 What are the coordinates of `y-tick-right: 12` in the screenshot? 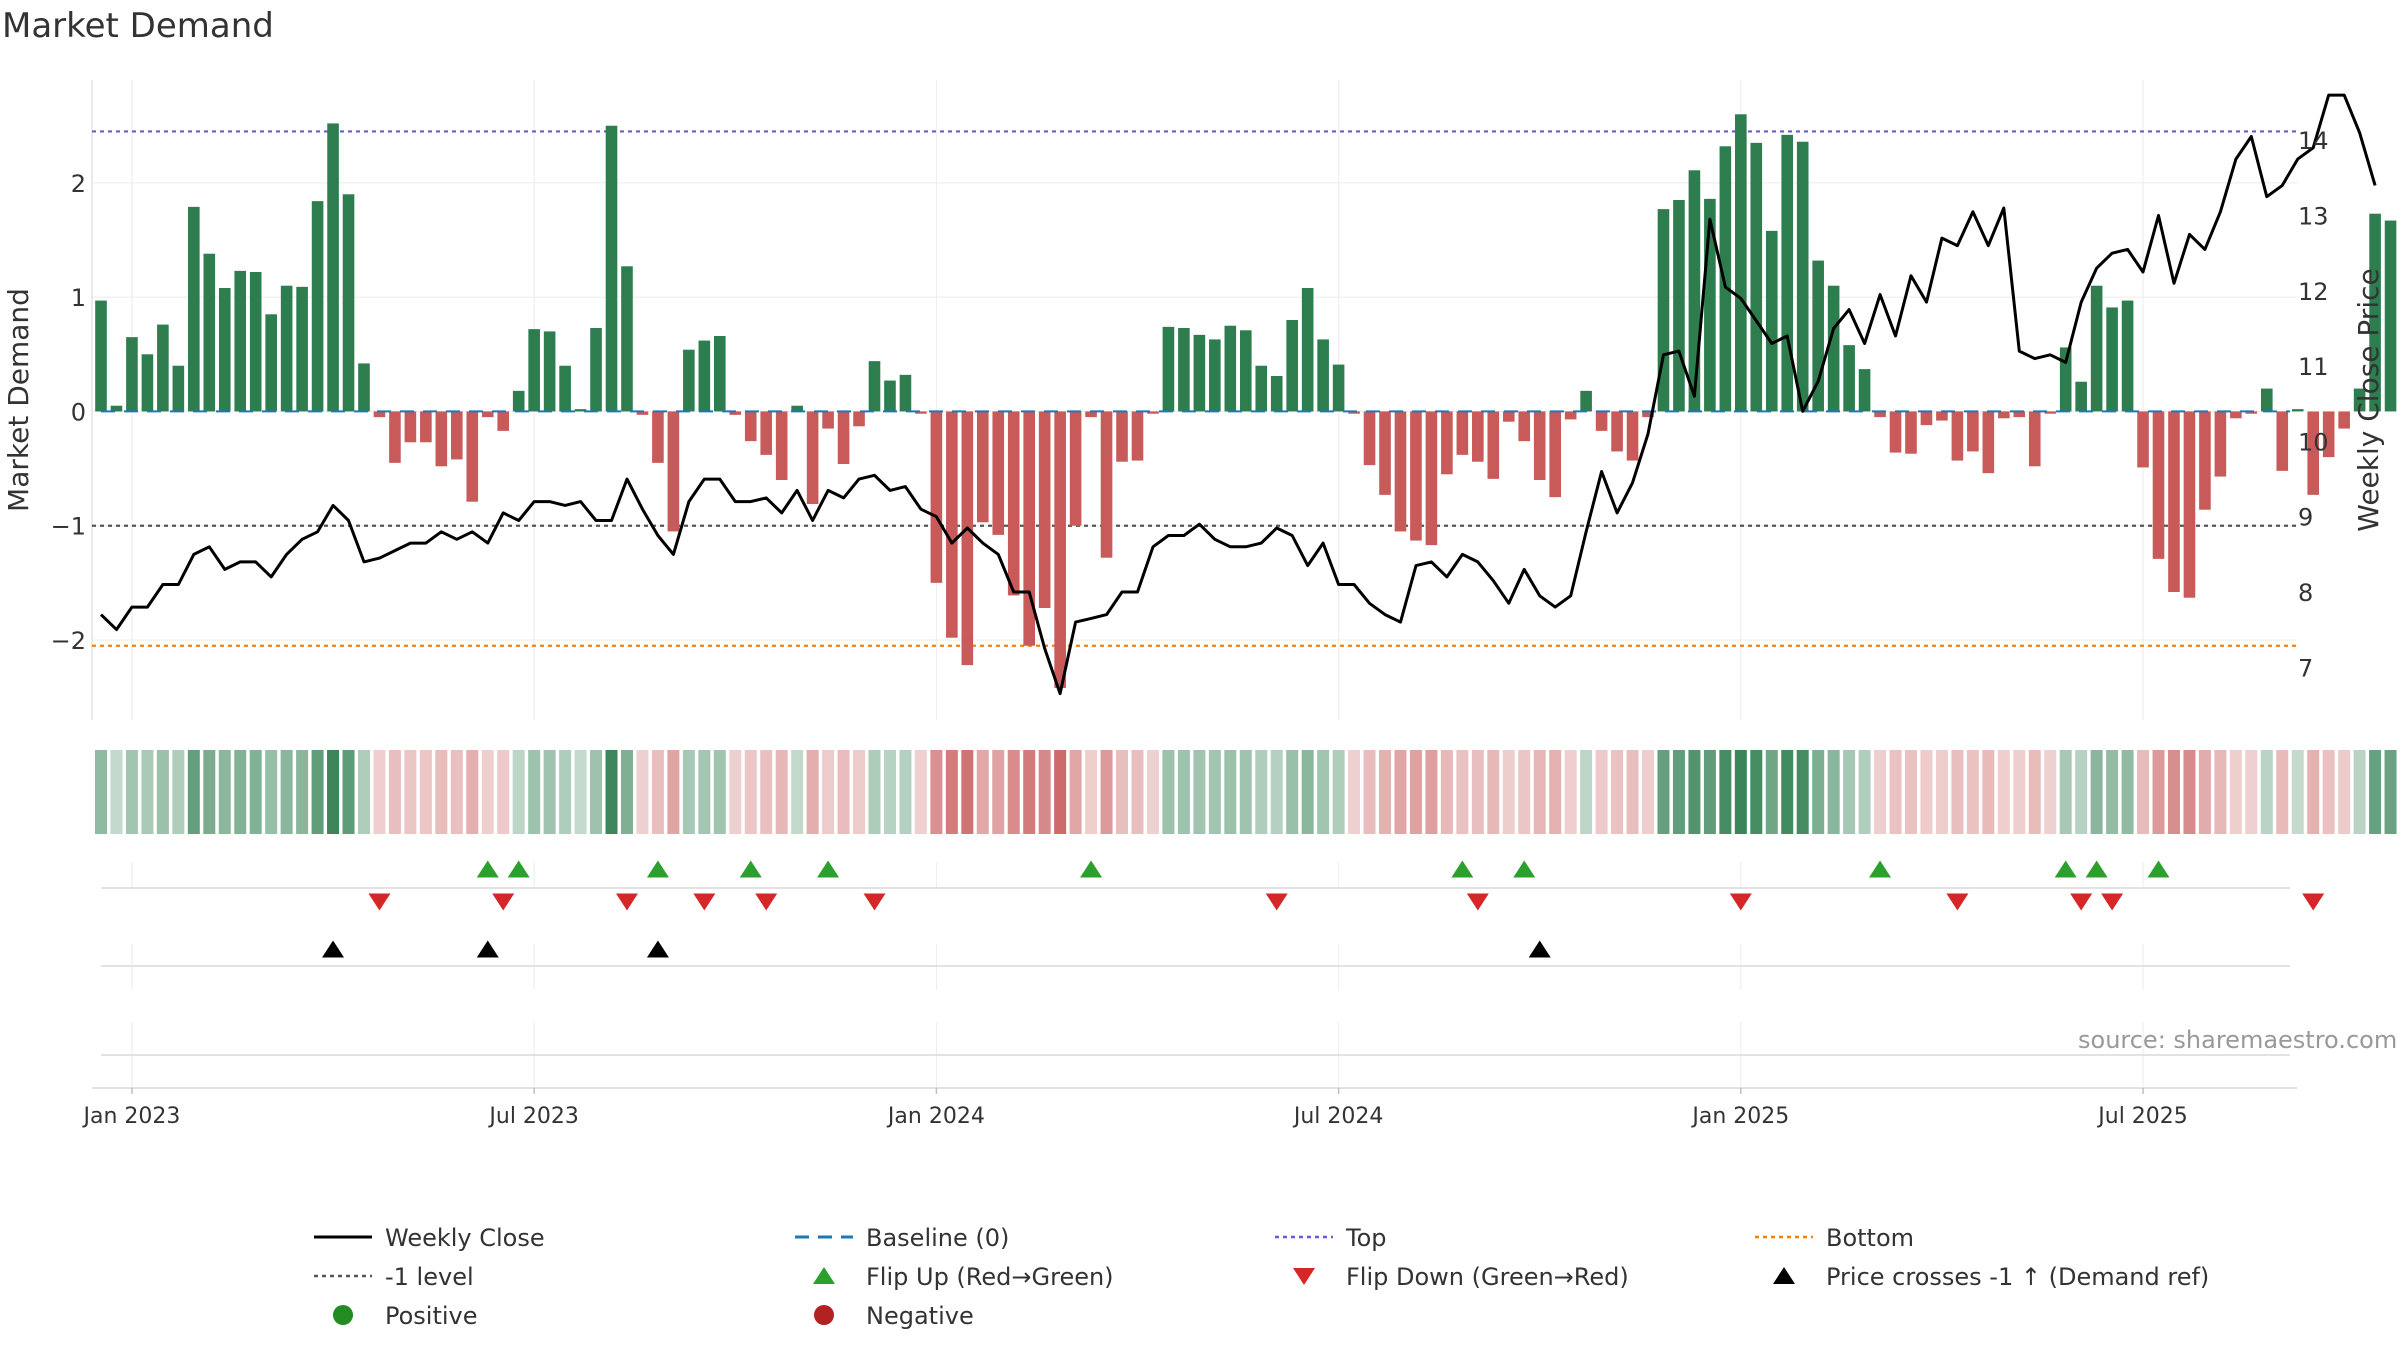 It's located at (2313, 292).